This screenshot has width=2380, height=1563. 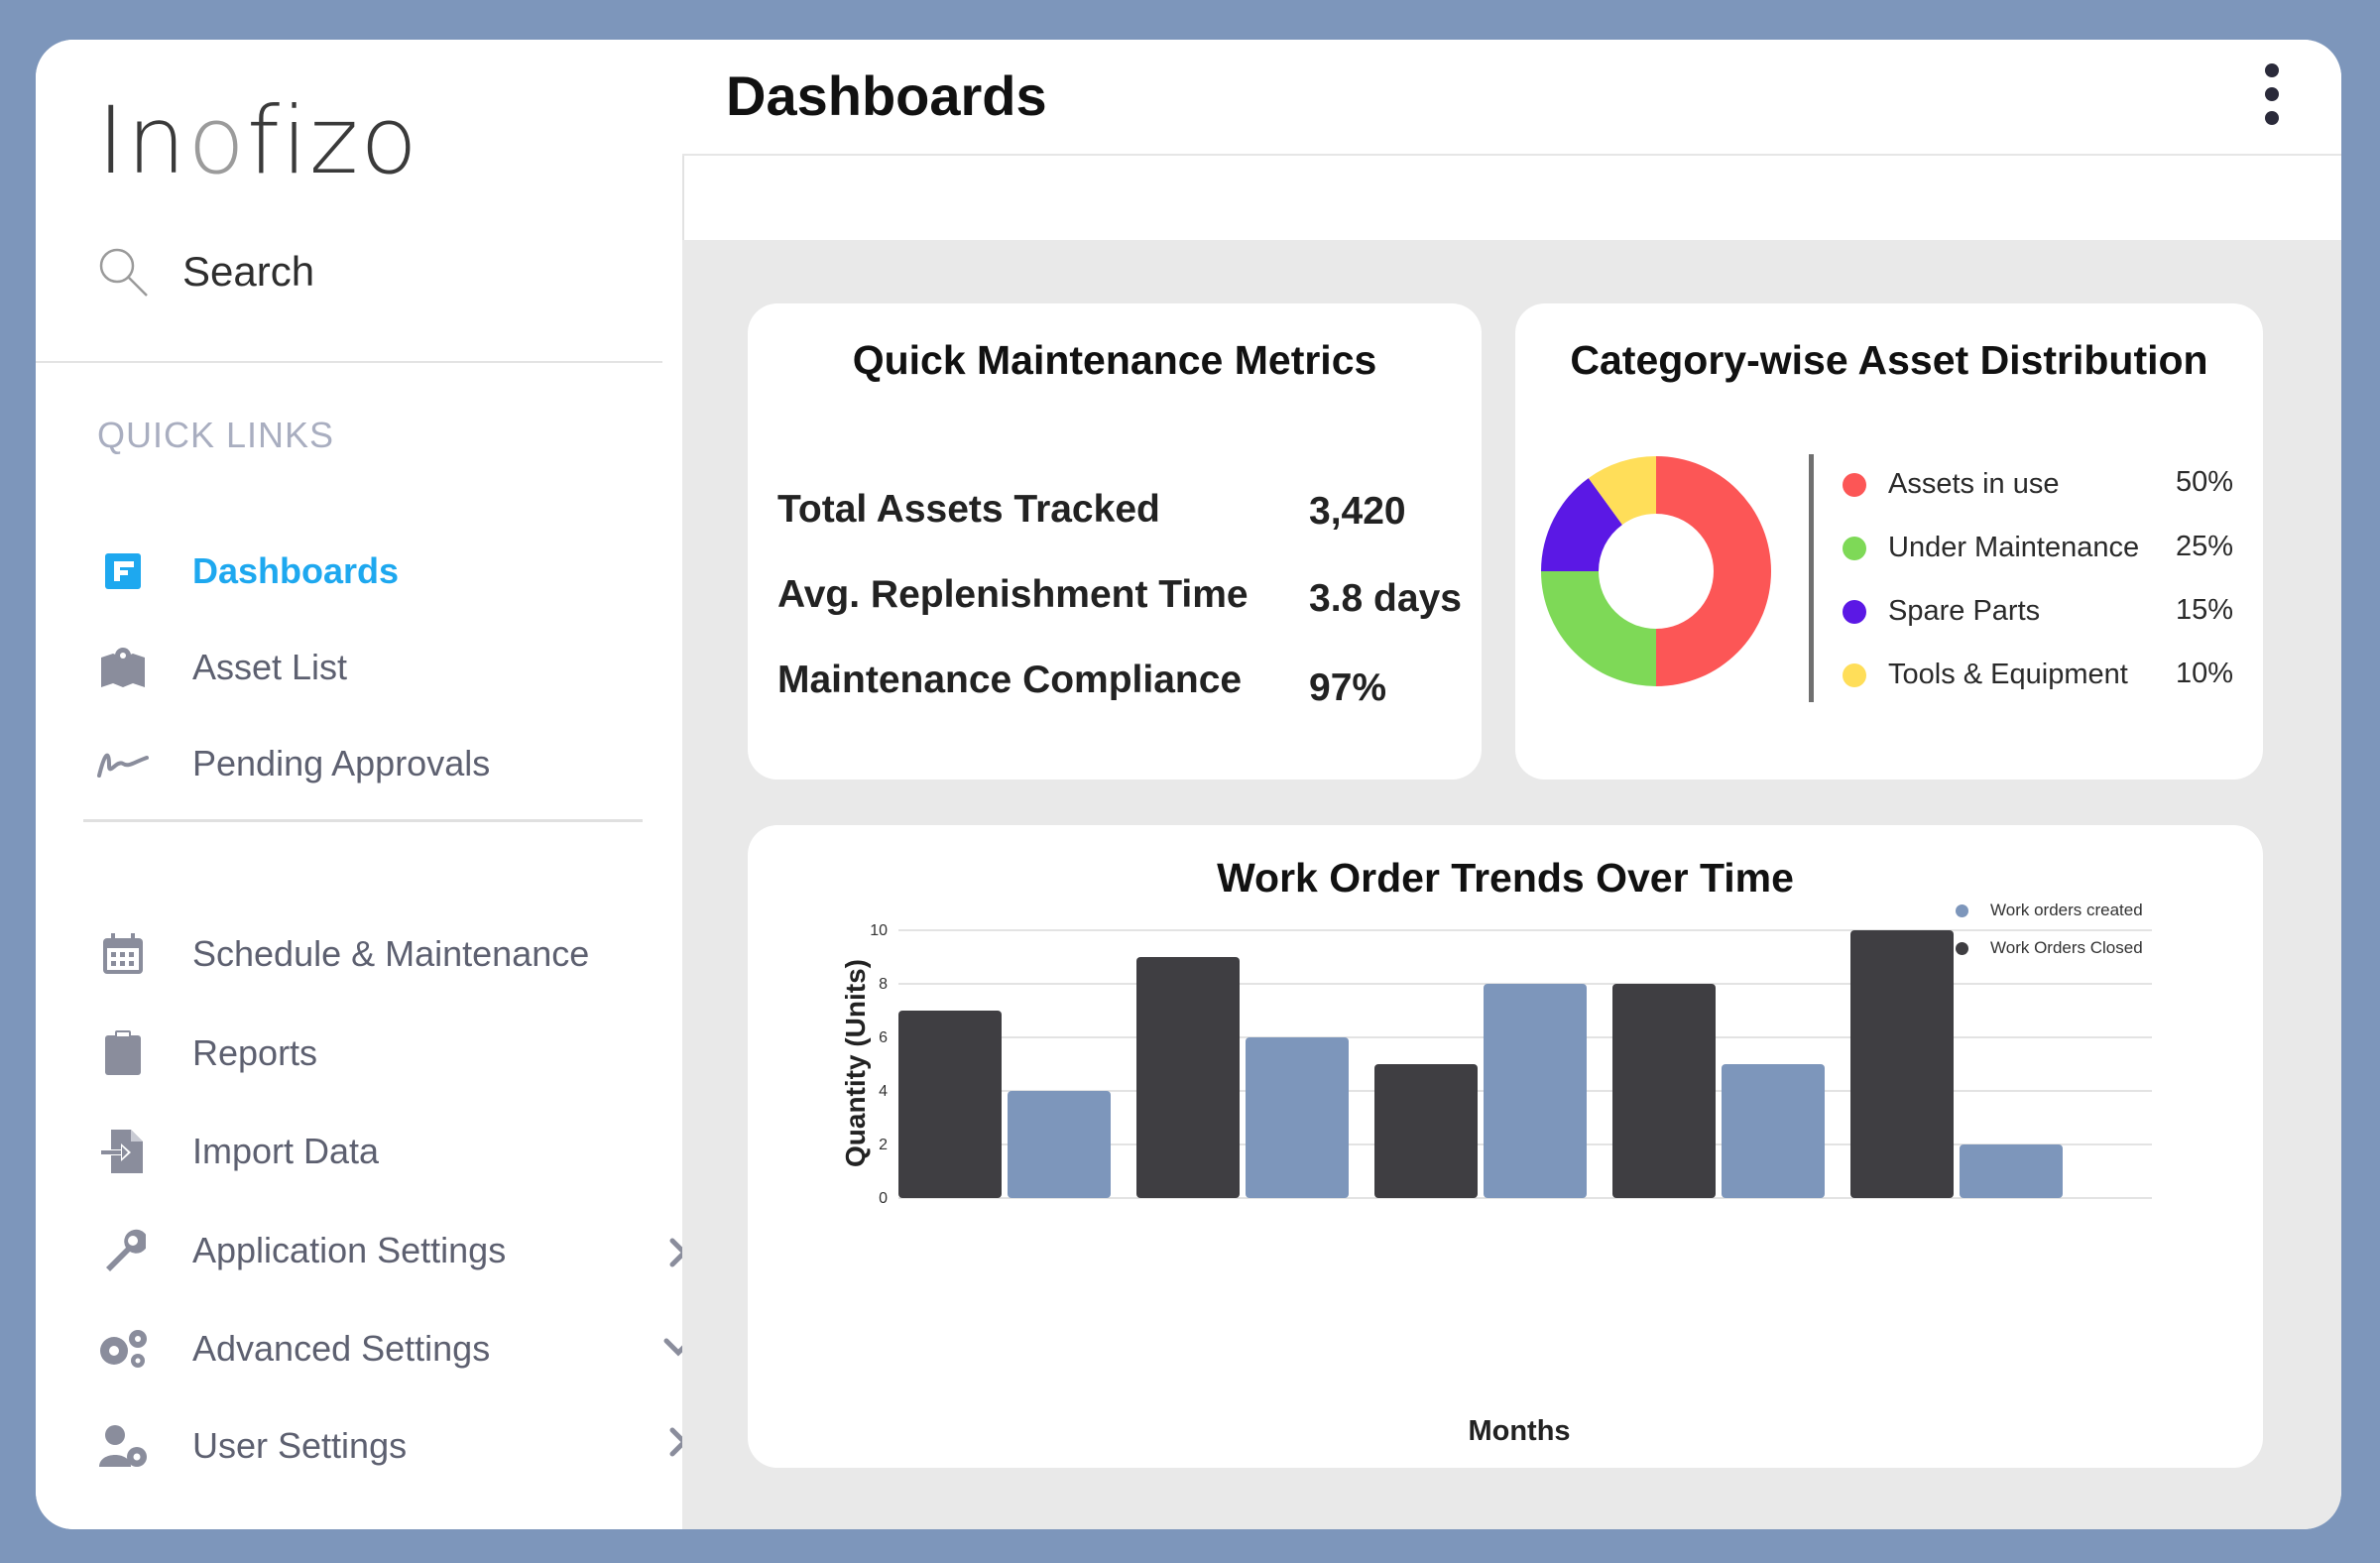 I want to click on sidebar-item-pending-approvals: Pending Approvals, so click(x=291, y=764).